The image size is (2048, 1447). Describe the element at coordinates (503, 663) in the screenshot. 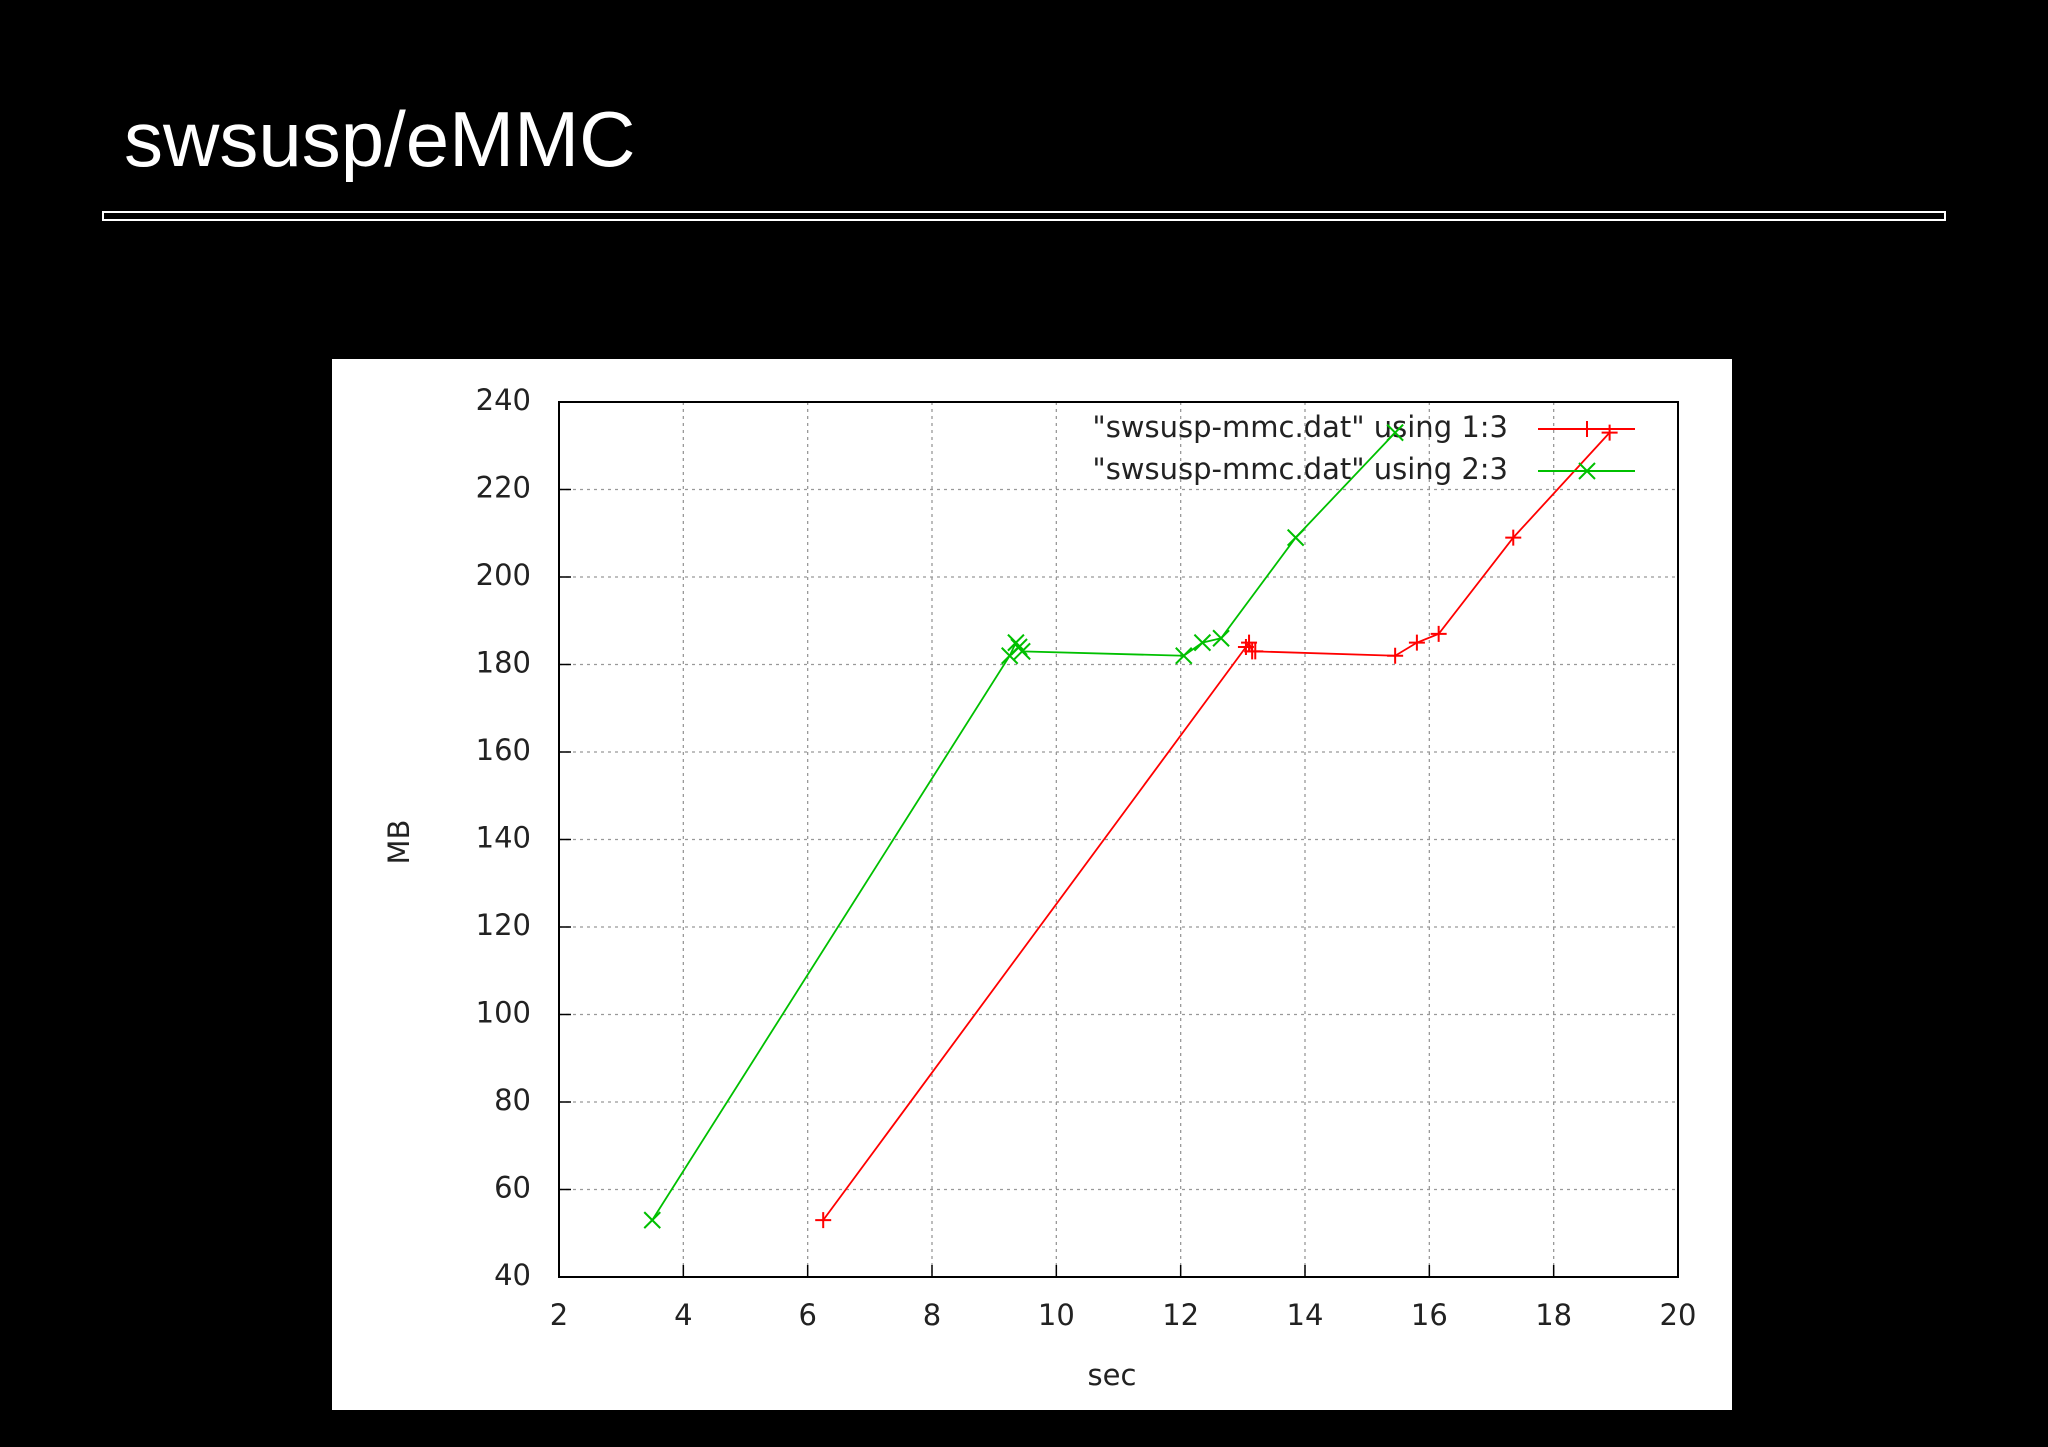

I see `y-tick-label: 180` at that location.